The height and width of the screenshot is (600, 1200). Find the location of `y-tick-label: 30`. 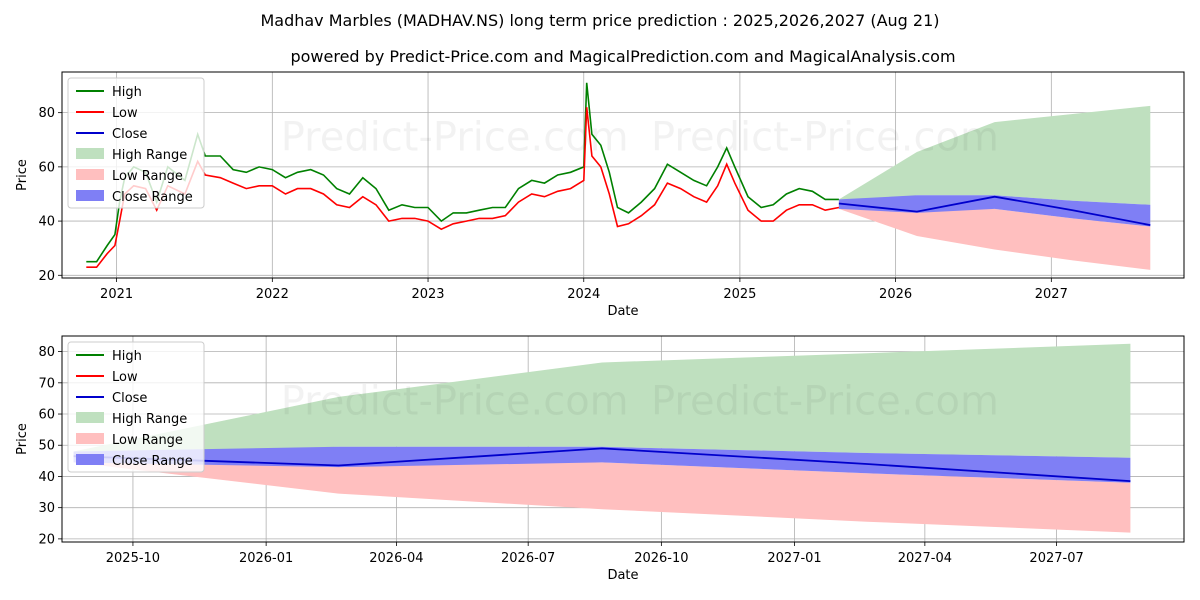

y-tick-label: 30 is located at coordinates (46, 508).